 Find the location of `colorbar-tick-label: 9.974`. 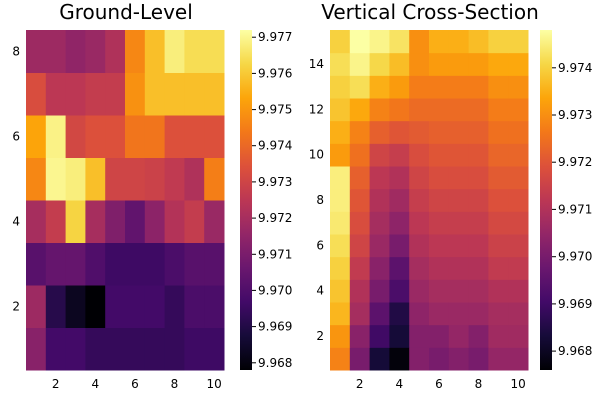

colorbar-tick-label: 9.974 is located at coordinates (275, 146).